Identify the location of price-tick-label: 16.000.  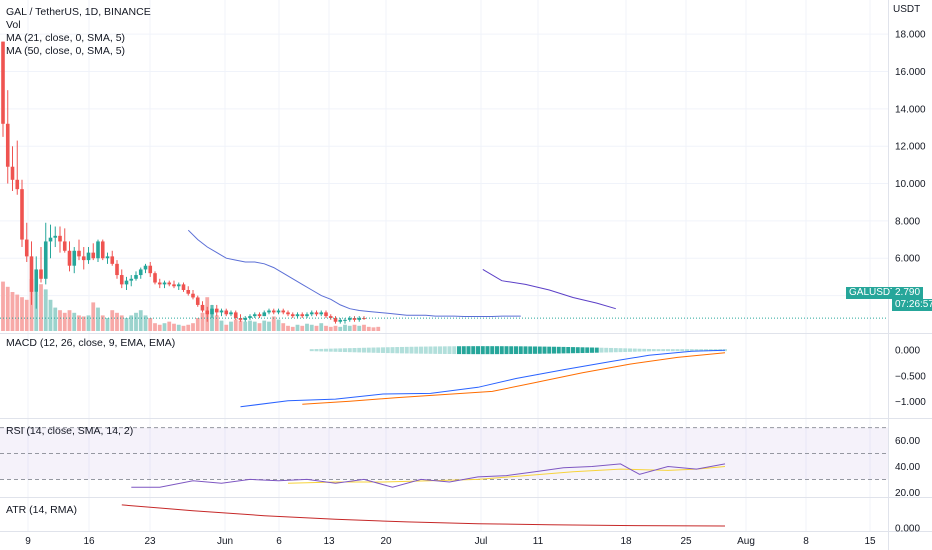
(910, 72).